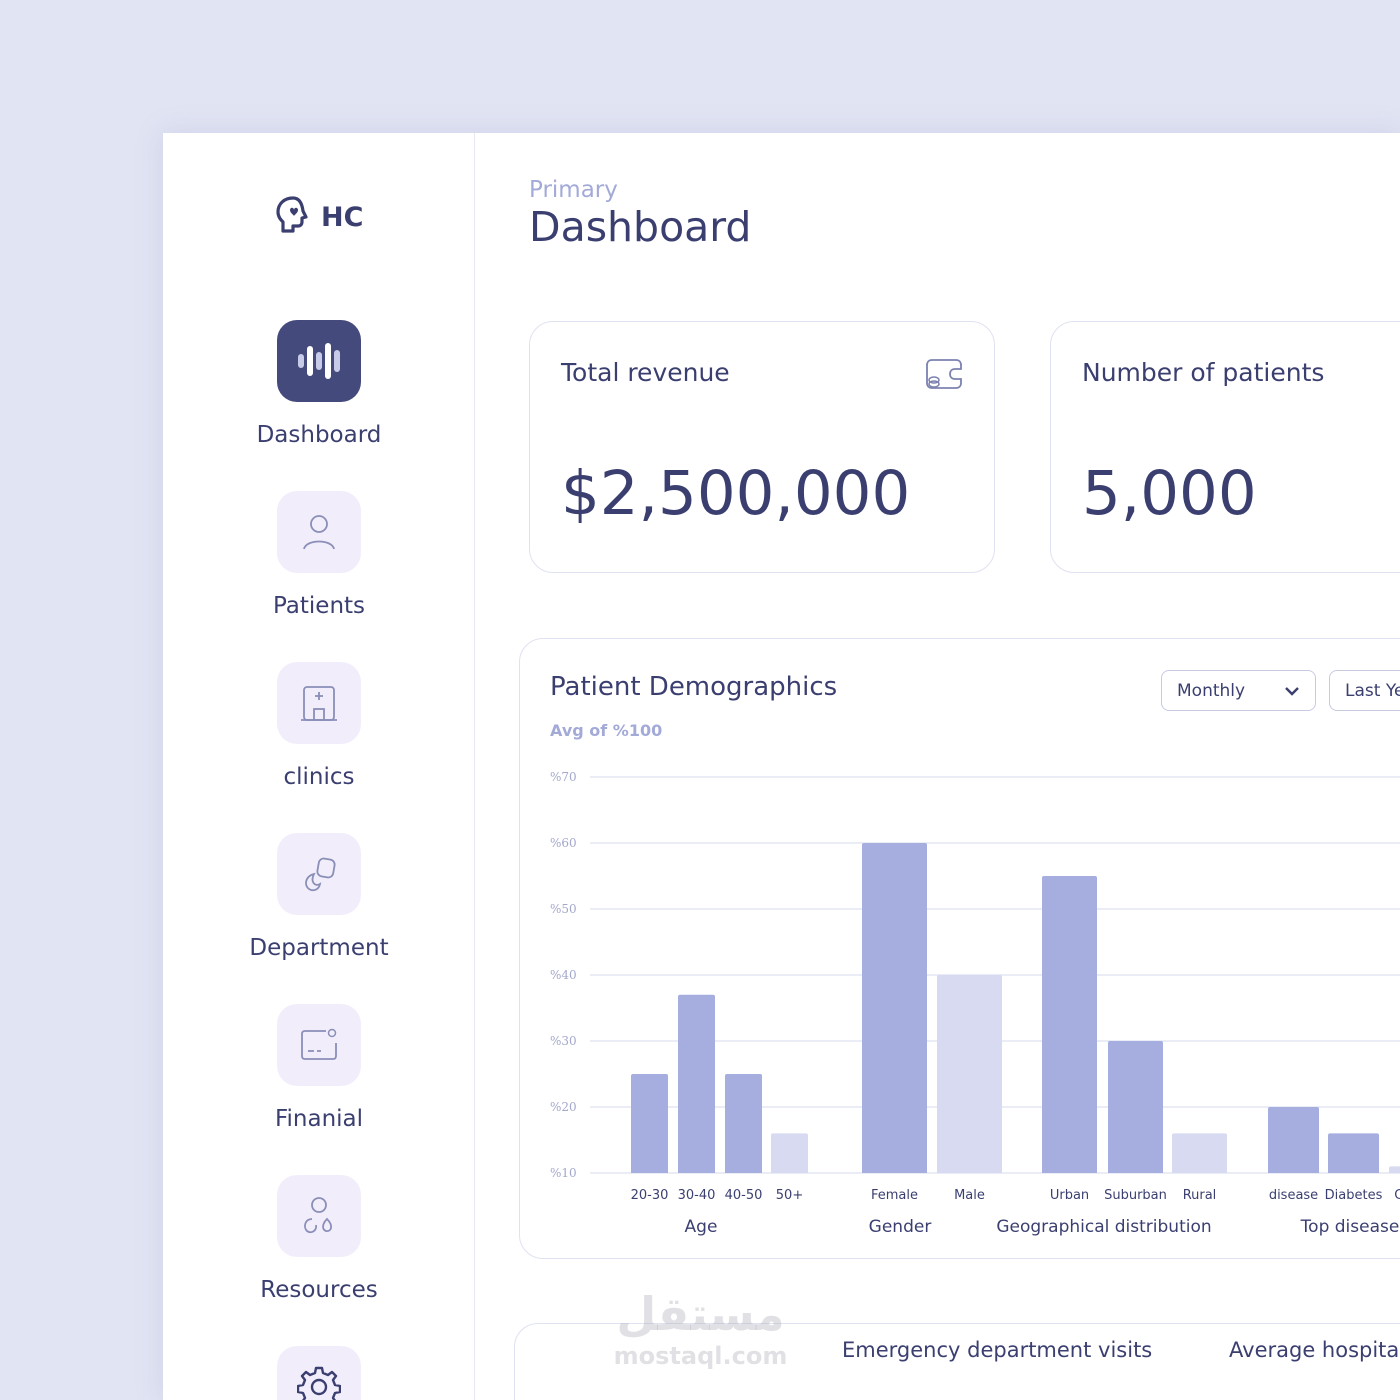 This screenshot has height=1400, width=1400. Describe the element at coordinates (319, 1290) in the screenshot. I see `sidebar-item-label: Resources` at that location.